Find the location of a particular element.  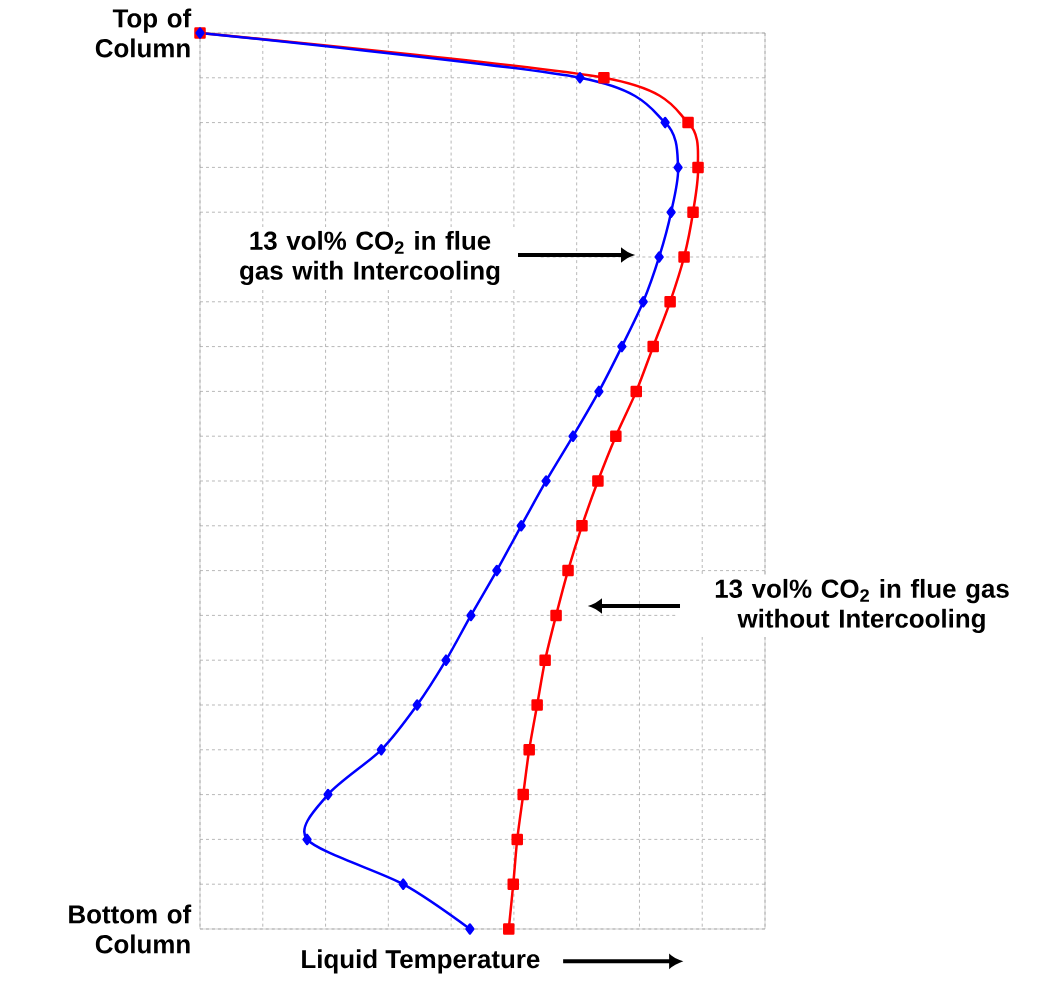

x-axis-title: Liquid Temperature is located at coordinates (421, 961).